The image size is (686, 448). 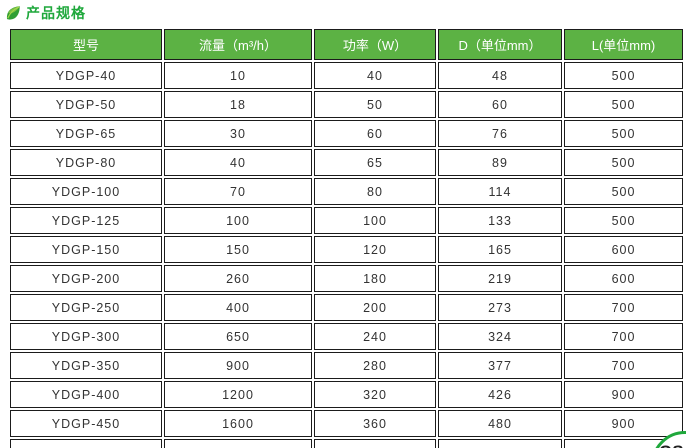 I want to click on cell-flow: 18, so click(x=238, y=104).